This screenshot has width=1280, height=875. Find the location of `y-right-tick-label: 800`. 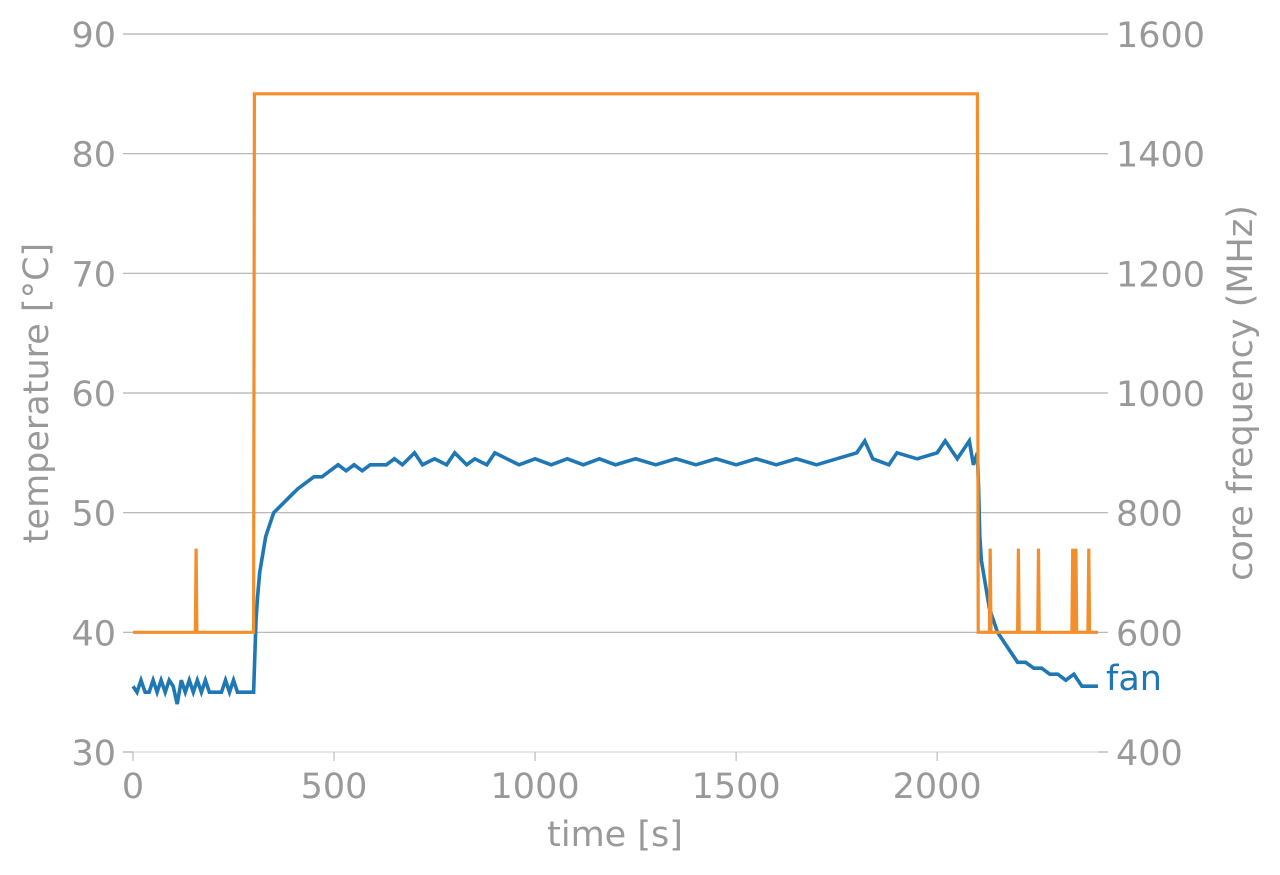

y-right-tick-label: 800 is located at coordinates (1149, 515).